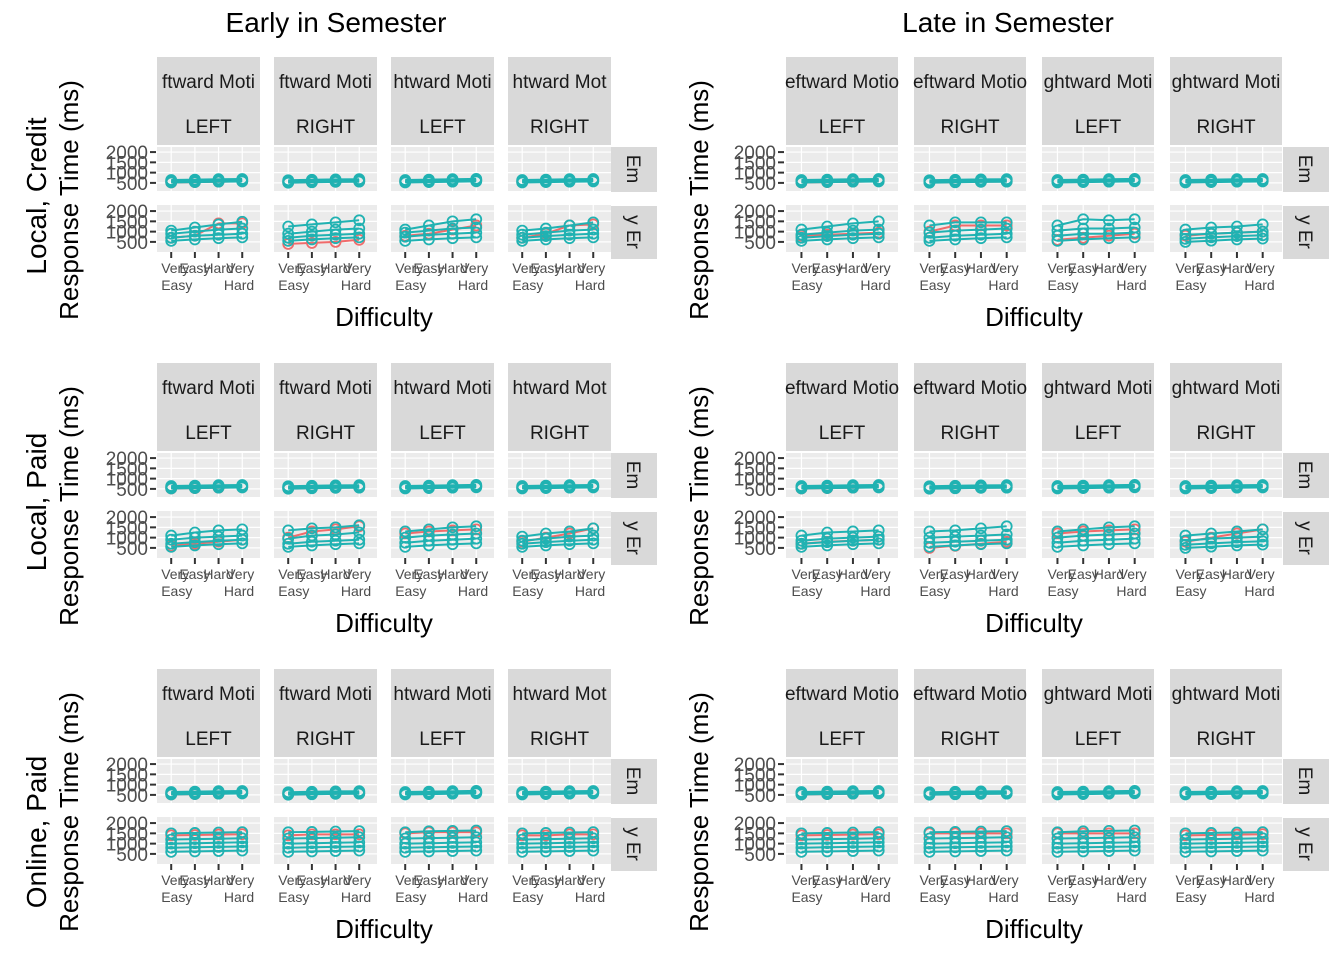 The width and height of the screenshot is (1344, 960). What do you see at coordinates (127, 528) in the screenshot?
I see `y-tick-label-bottom: 1500` at bounding box center [127, 528].